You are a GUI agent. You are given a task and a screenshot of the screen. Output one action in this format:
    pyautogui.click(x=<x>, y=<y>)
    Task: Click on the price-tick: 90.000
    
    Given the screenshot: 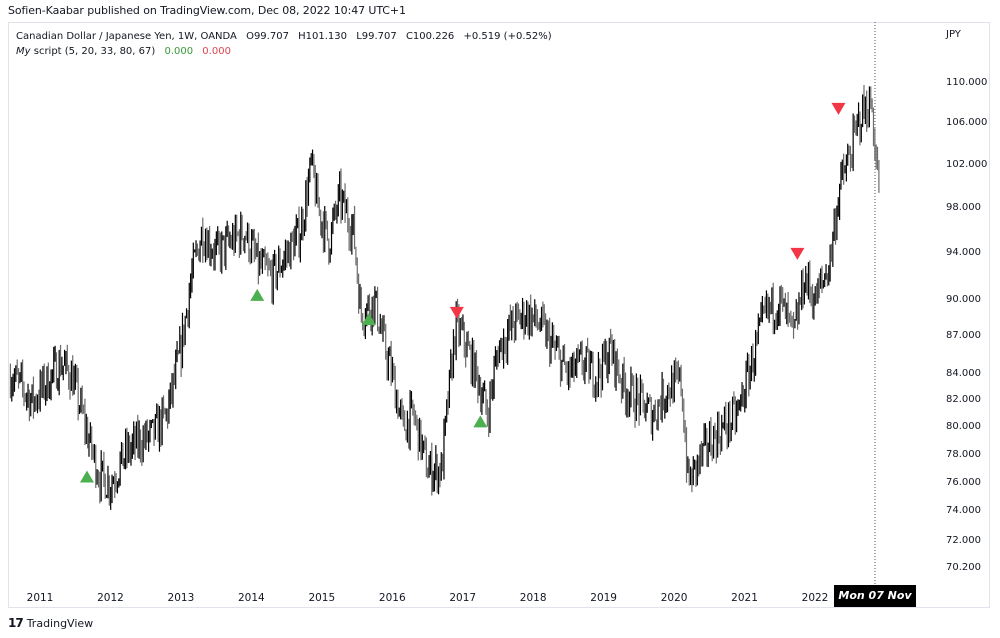 What is the action you would take?
    pyautogui.click(x=963, y=299)
    